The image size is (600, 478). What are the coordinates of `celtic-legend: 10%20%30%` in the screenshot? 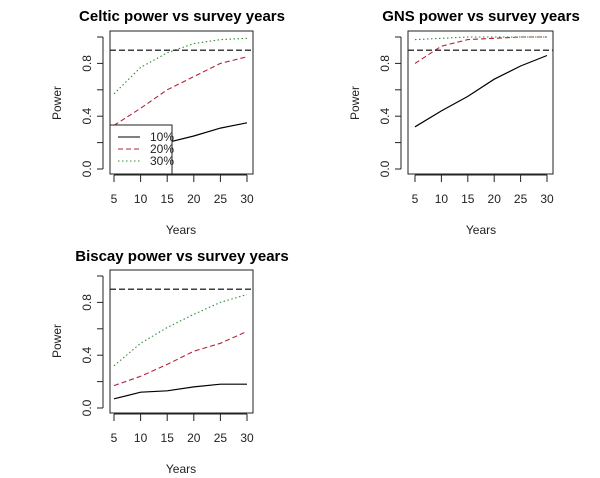 It's located at (141, 149).